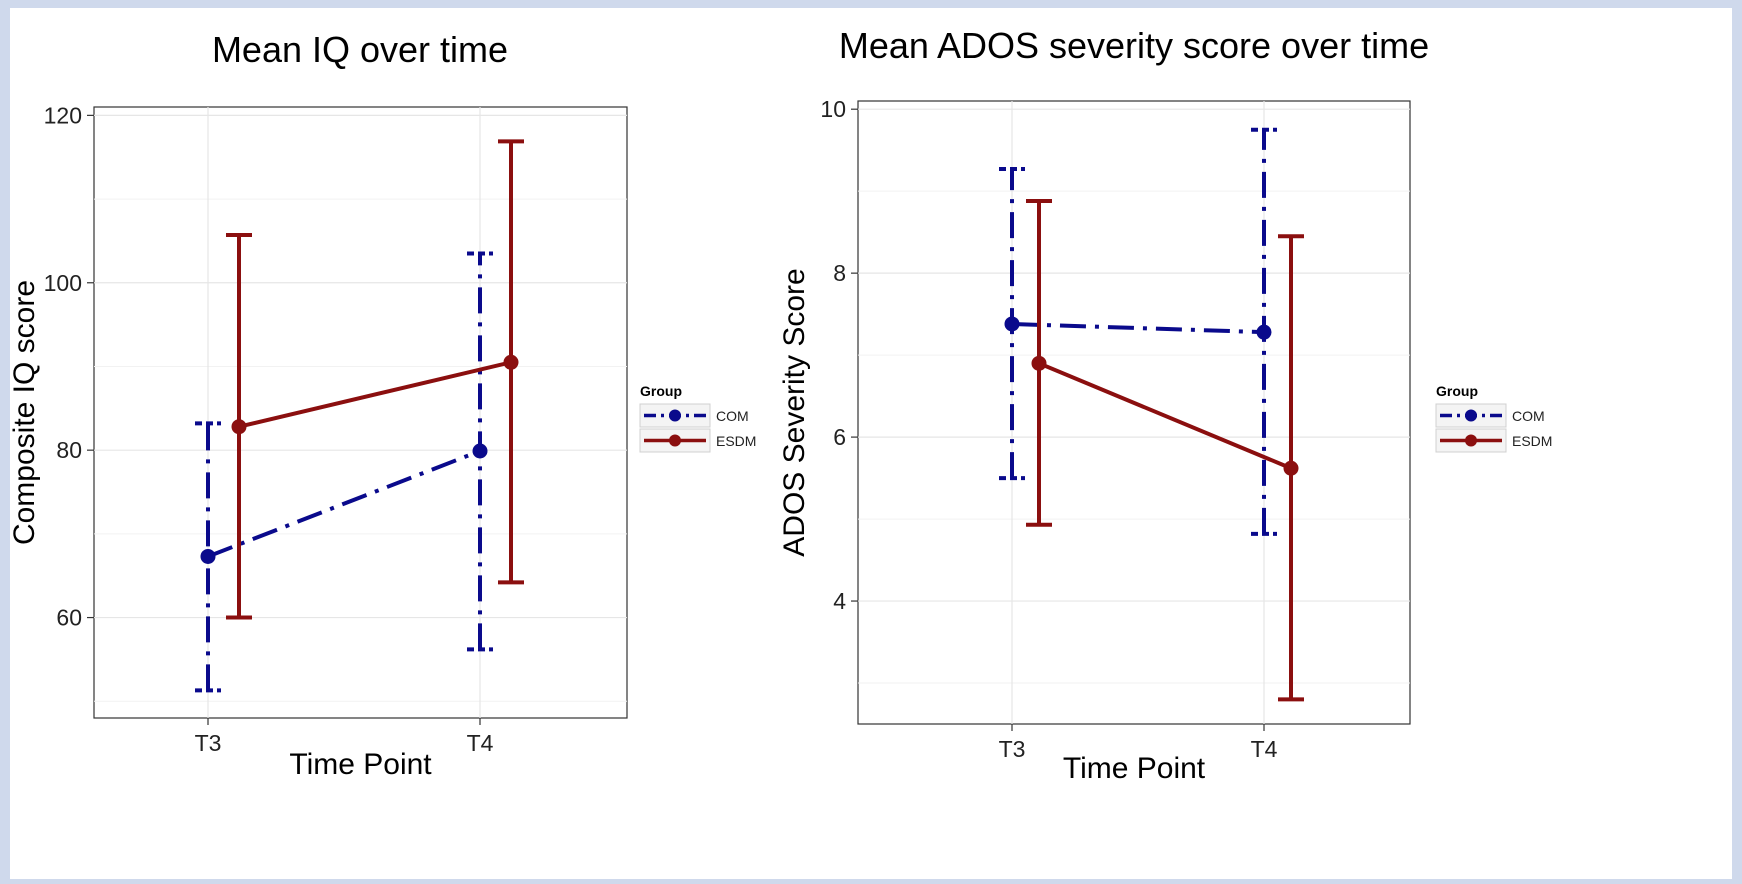 The width and height of the screenshot is (1742, 884). I want to click on y-tick-label: 120, so click(63, 115).